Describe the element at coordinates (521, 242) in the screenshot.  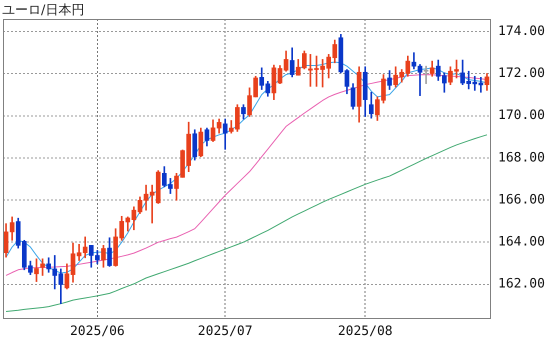
I see `y-tick-label: 164.00` at that location.